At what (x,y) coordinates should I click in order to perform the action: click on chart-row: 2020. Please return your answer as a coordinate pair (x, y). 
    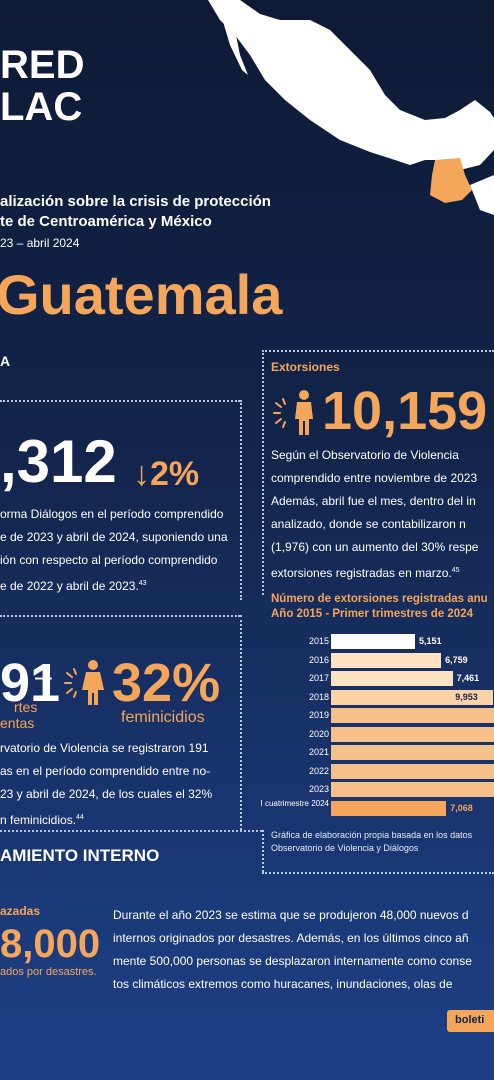
    Looking at the image, I should click on (247, 734).